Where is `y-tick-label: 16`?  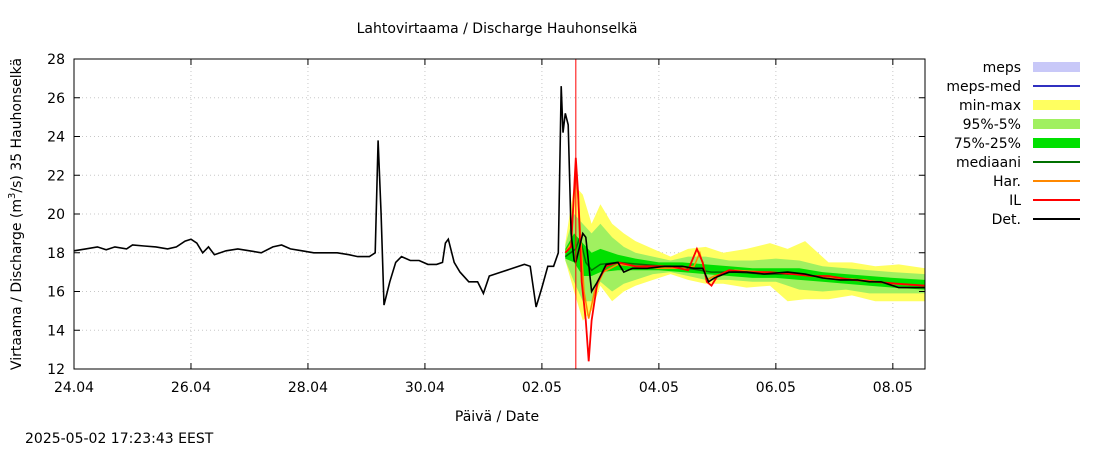
y-tick-label: 16 is located at coordinates (56, 293).